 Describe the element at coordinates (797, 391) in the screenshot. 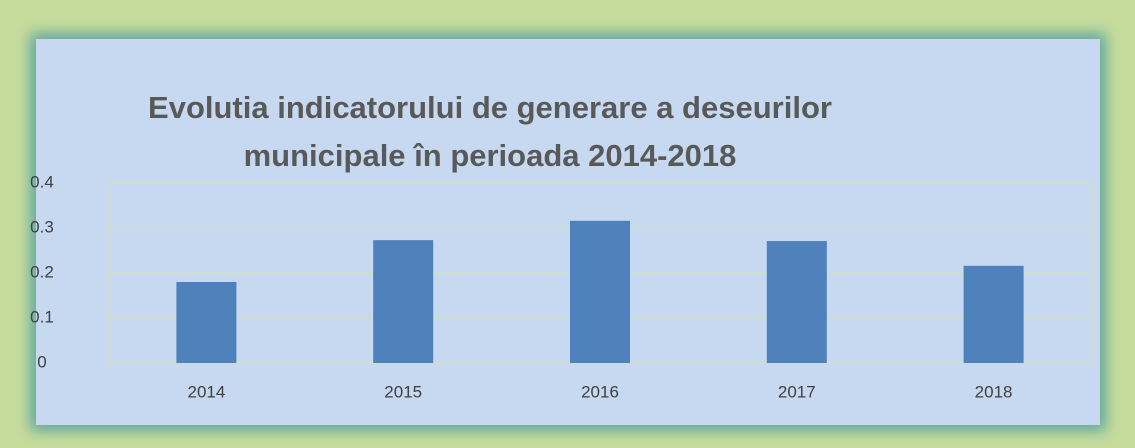

I see `x-tick-label: 2017` at that location.